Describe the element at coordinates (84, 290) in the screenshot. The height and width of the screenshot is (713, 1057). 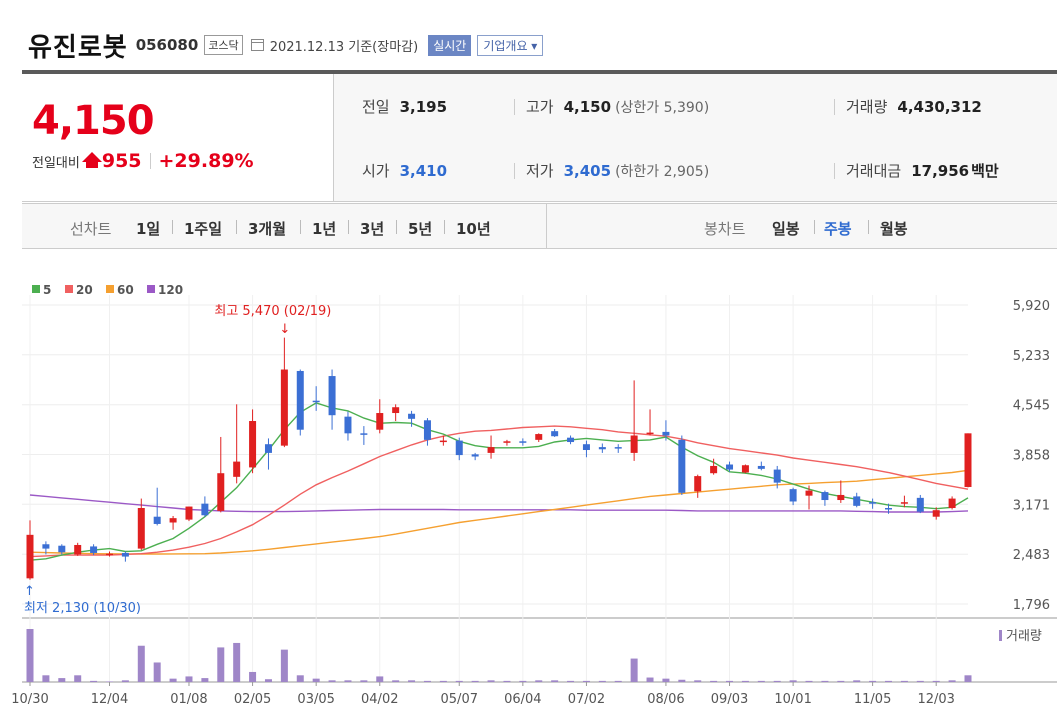
I see `legend-label: 20` at that location.